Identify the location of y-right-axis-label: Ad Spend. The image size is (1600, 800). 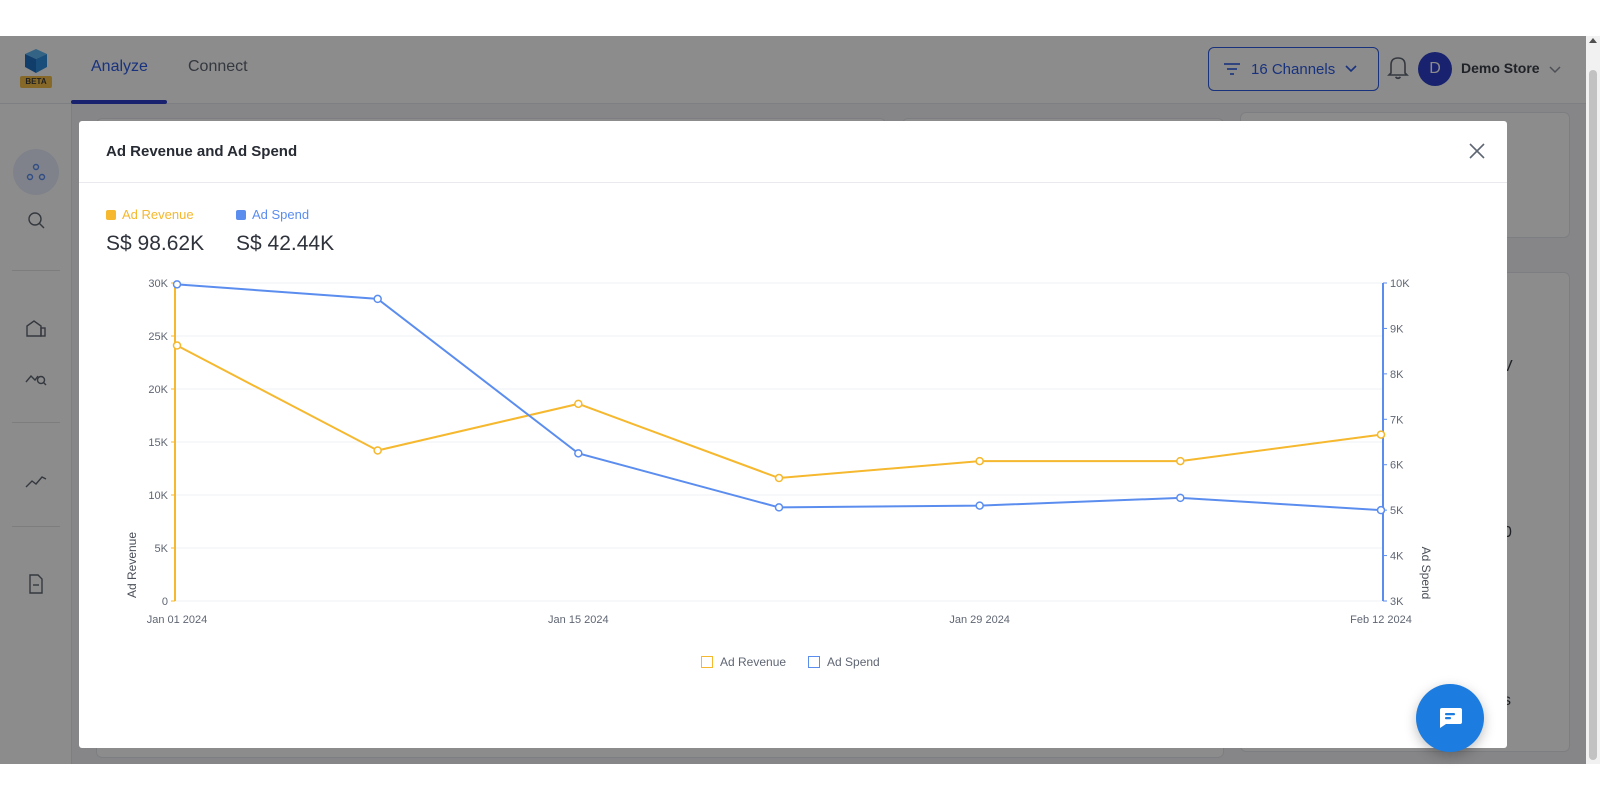
(1426, 573).